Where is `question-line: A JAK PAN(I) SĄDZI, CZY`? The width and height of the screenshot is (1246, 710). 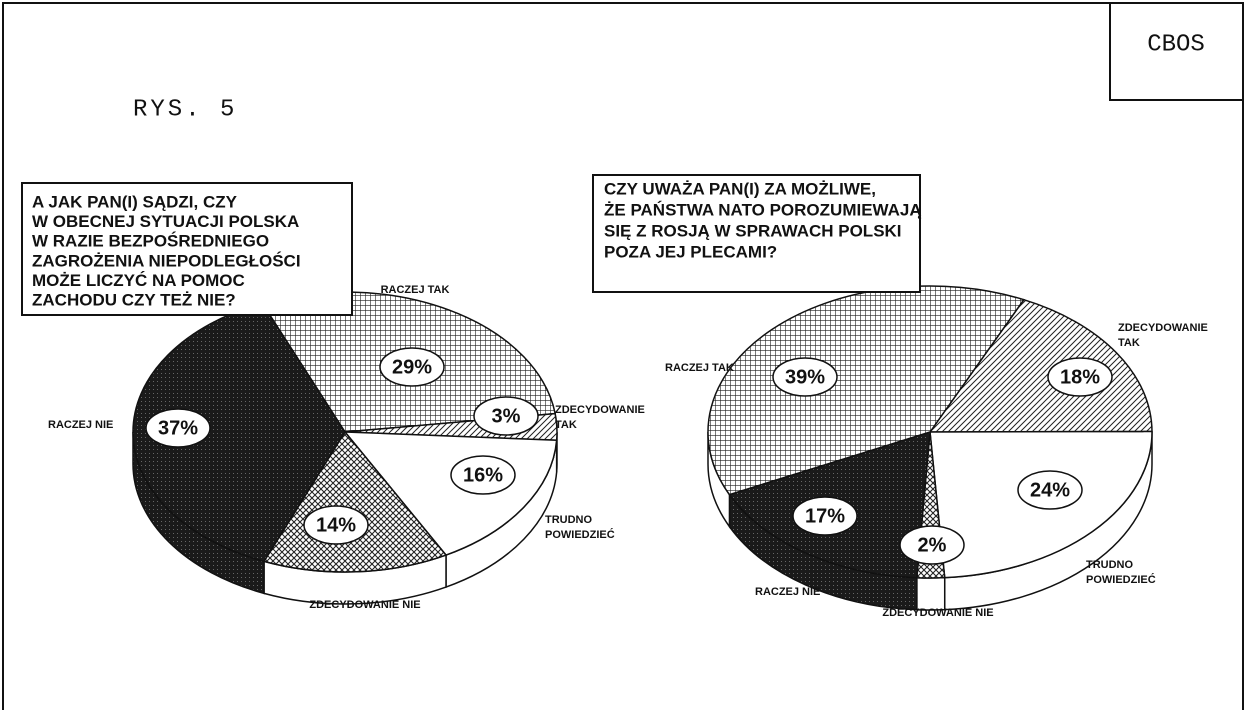 question-line: A JAK PAN(I) SĄDZI, CZY is located at coordinates (135, 201).